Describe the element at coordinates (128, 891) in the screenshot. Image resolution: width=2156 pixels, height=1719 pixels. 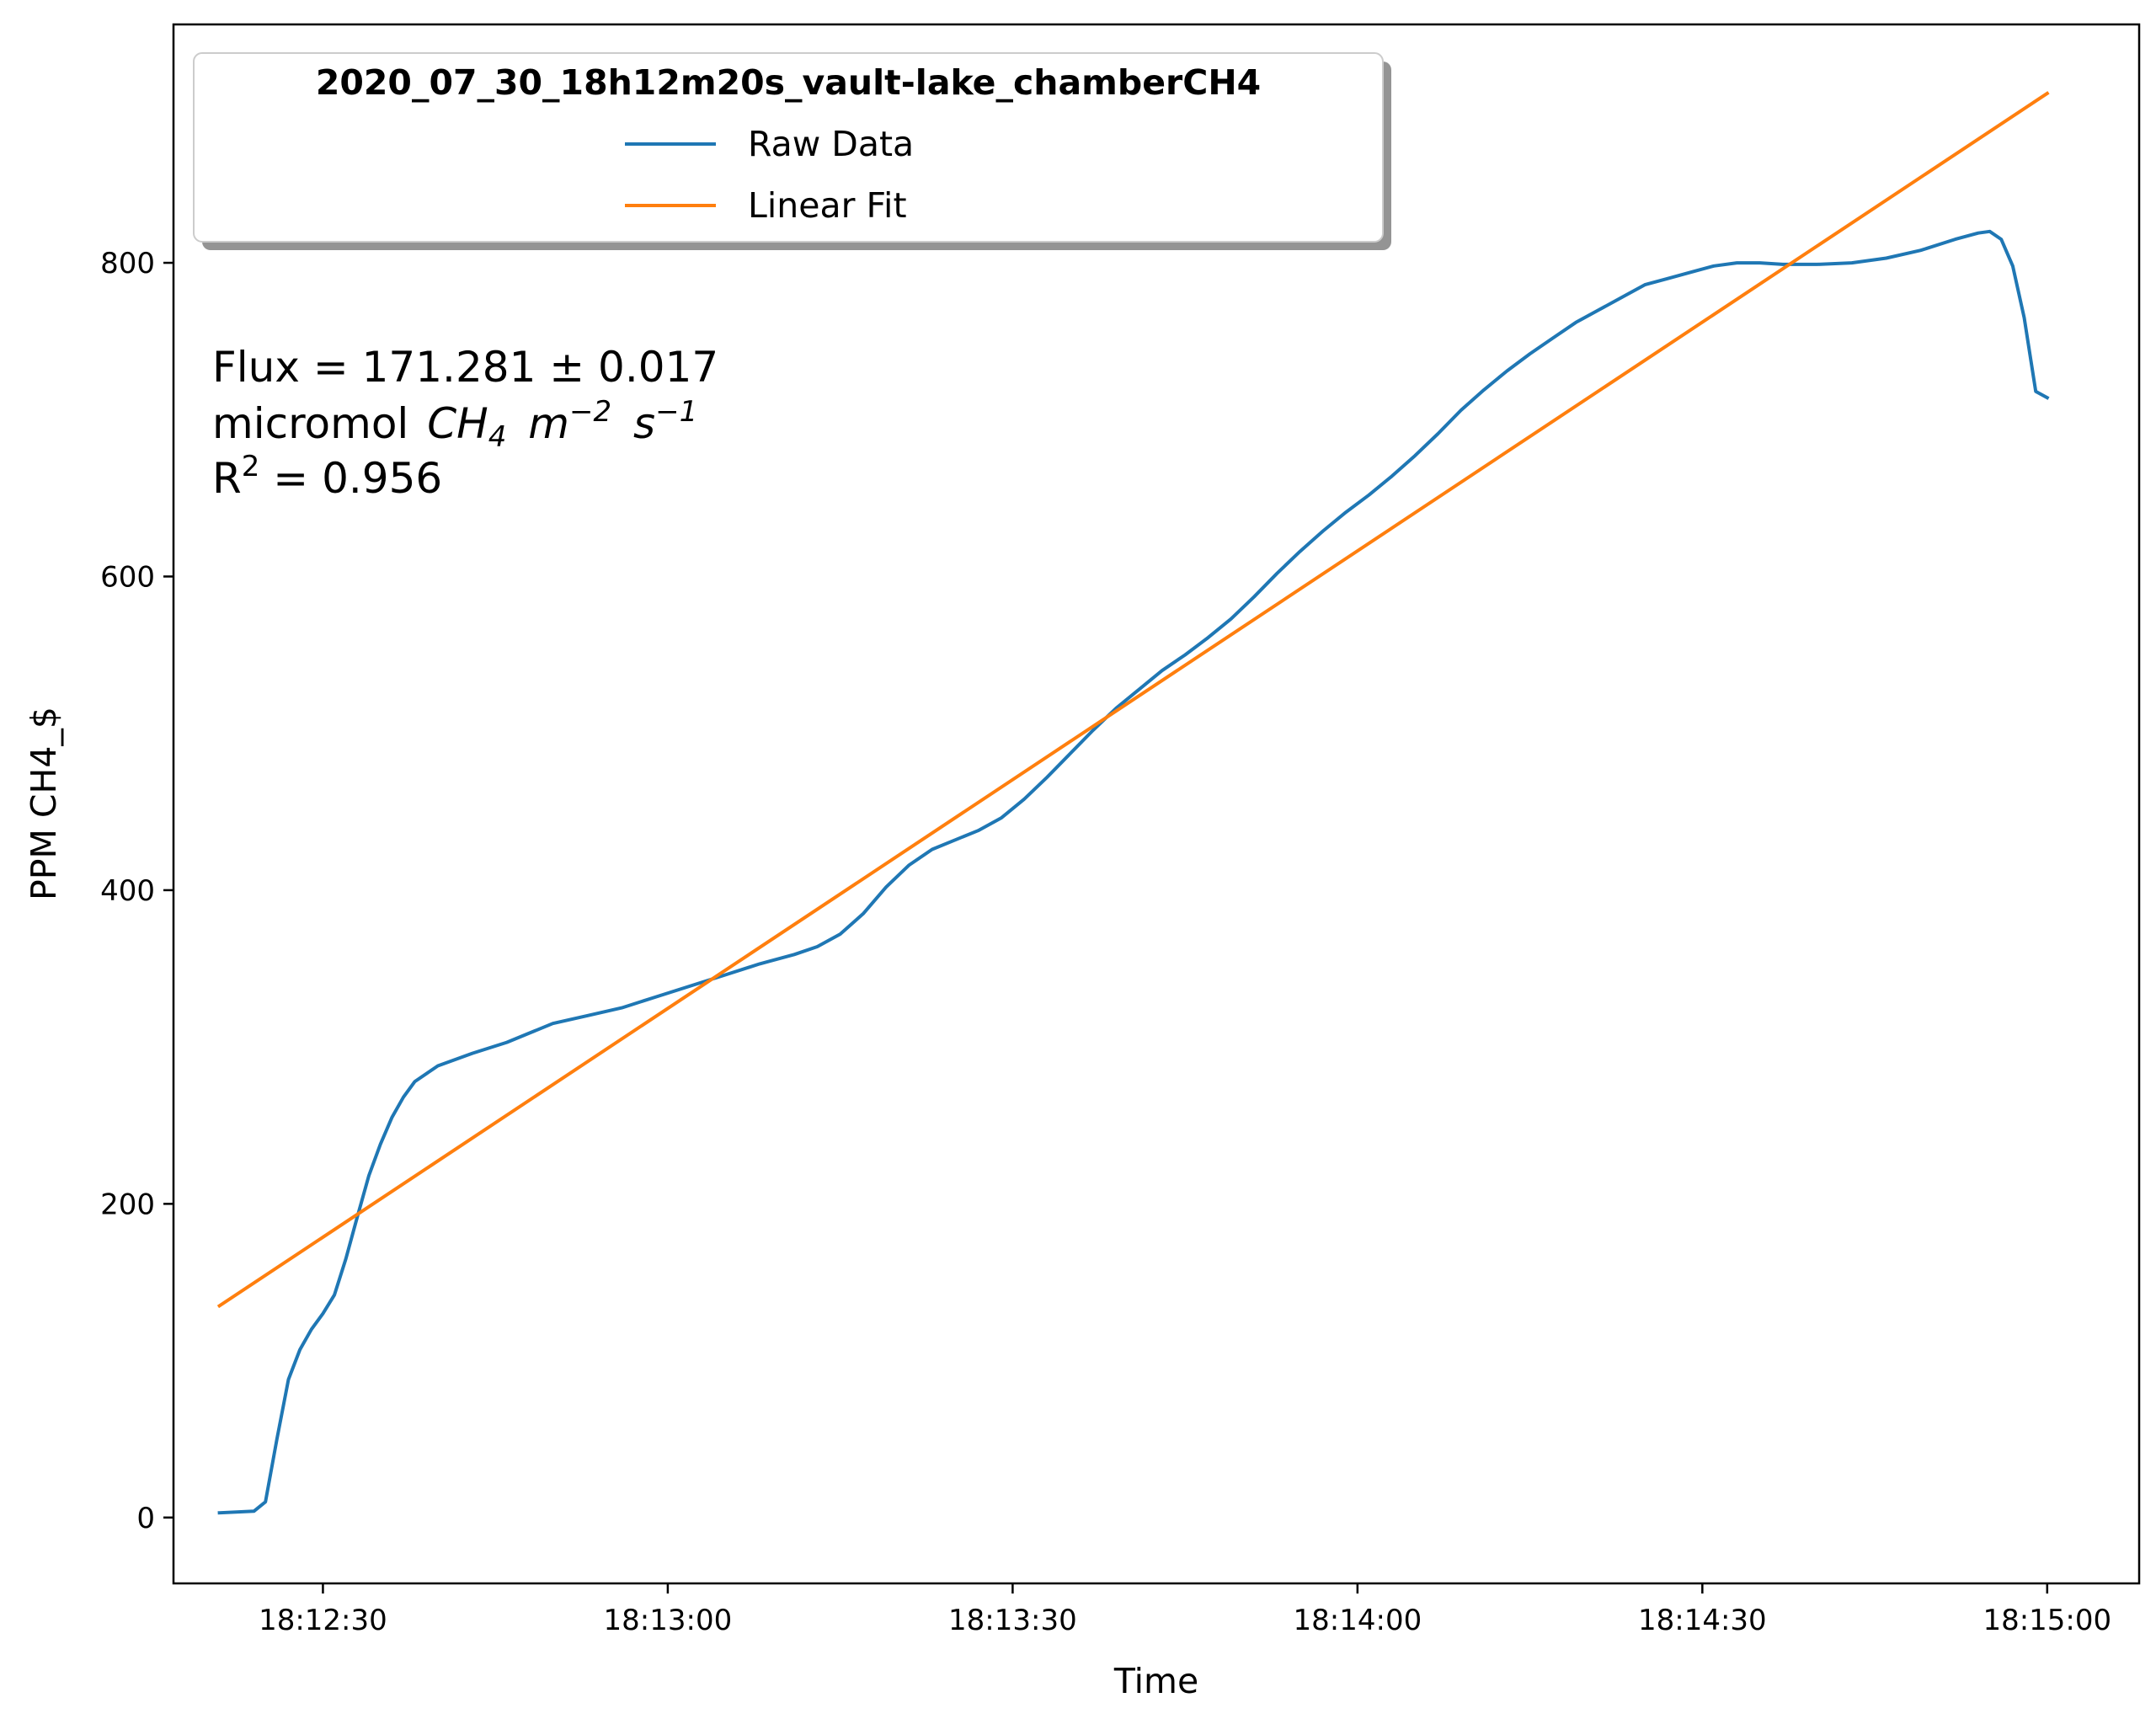
I see `y-tick-label: 400` at that location.